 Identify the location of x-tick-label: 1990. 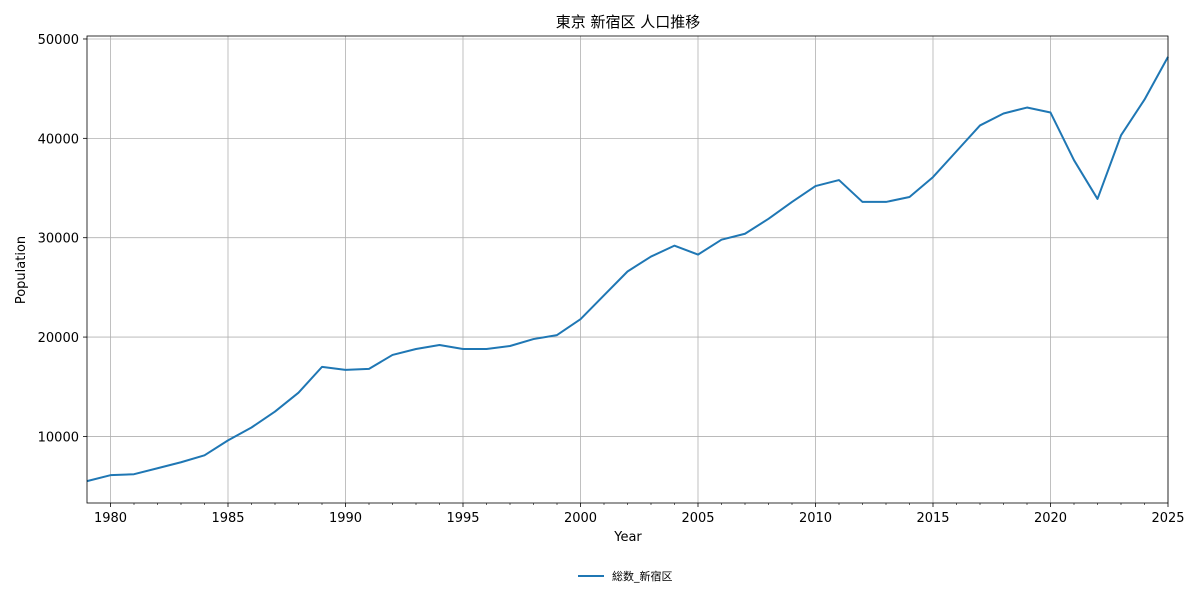
(345, 518).